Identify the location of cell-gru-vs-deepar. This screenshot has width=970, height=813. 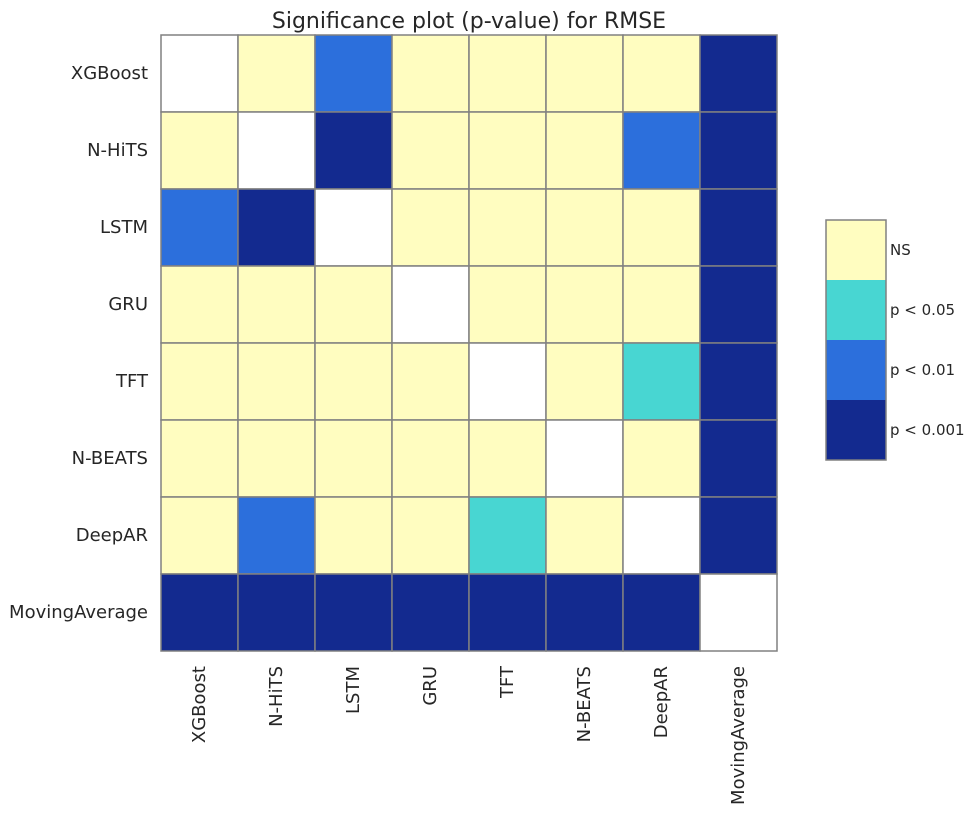
(661, 304).